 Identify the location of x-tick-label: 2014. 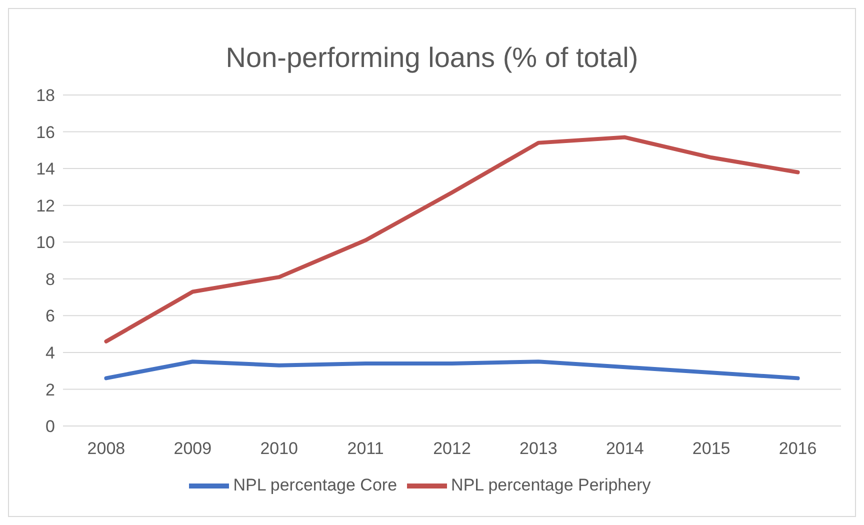
(625, 448).